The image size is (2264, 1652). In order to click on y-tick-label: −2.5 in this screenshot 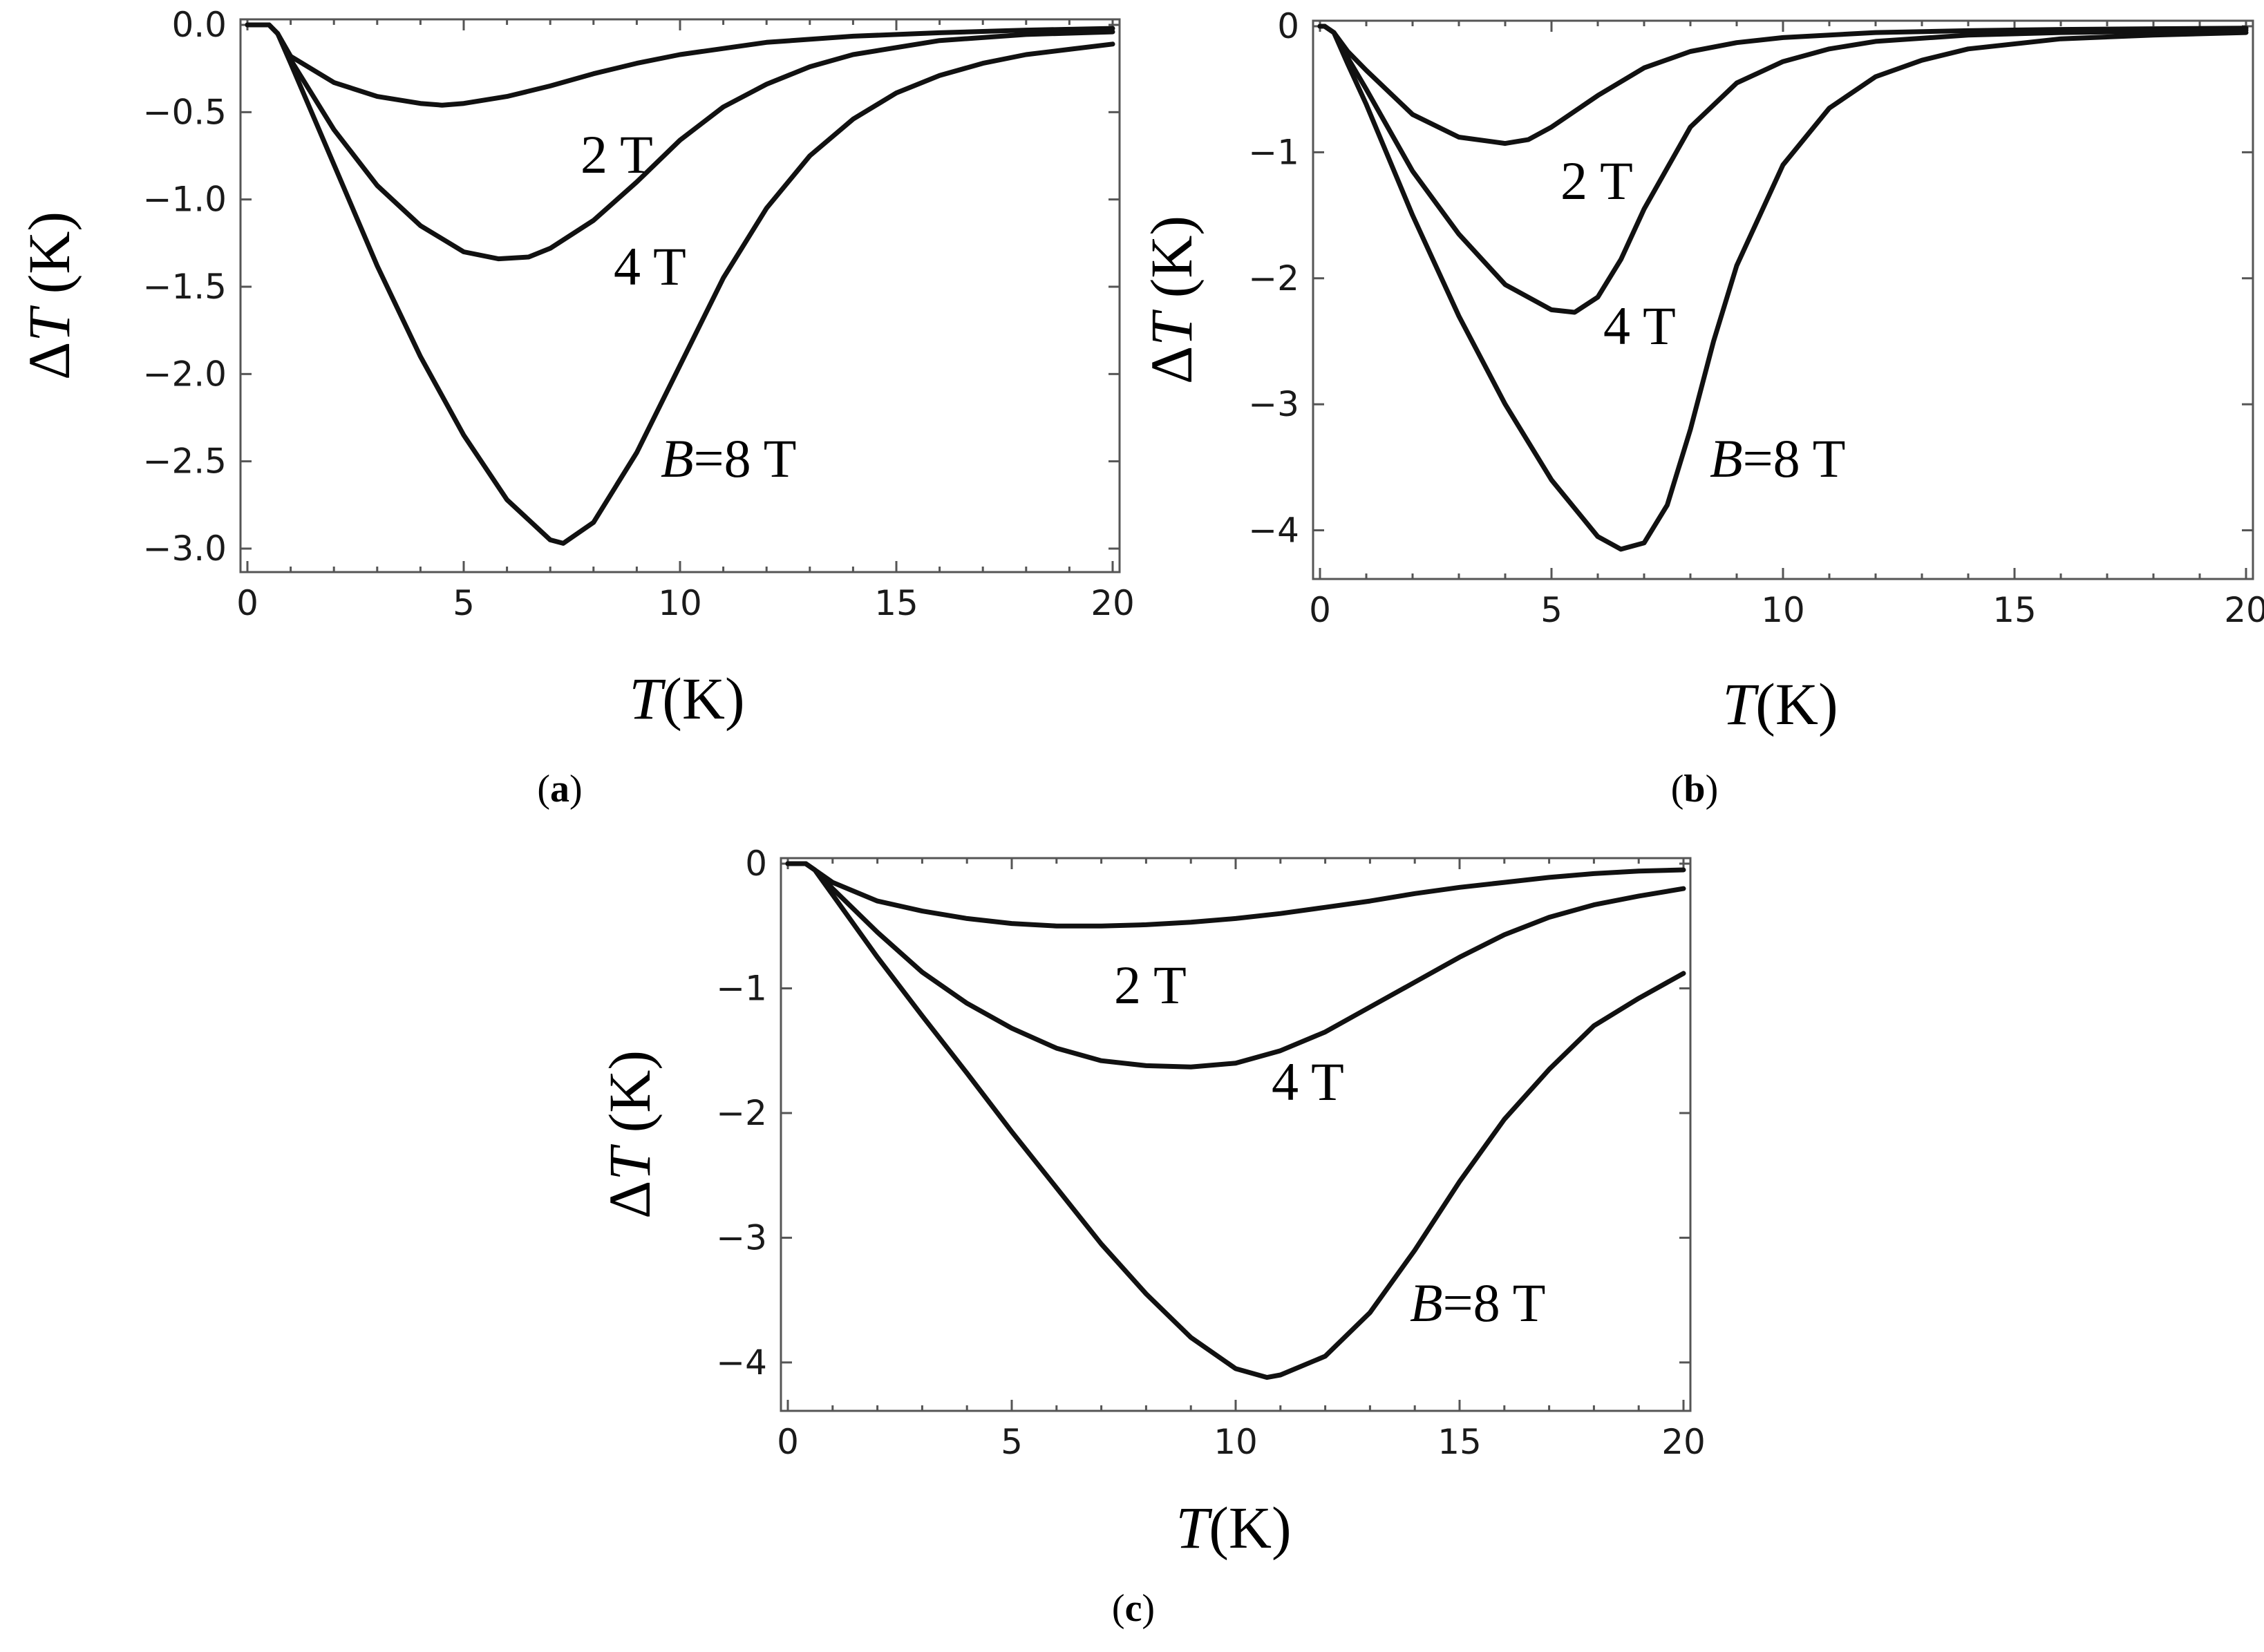, I will do `click(185, 462)`.